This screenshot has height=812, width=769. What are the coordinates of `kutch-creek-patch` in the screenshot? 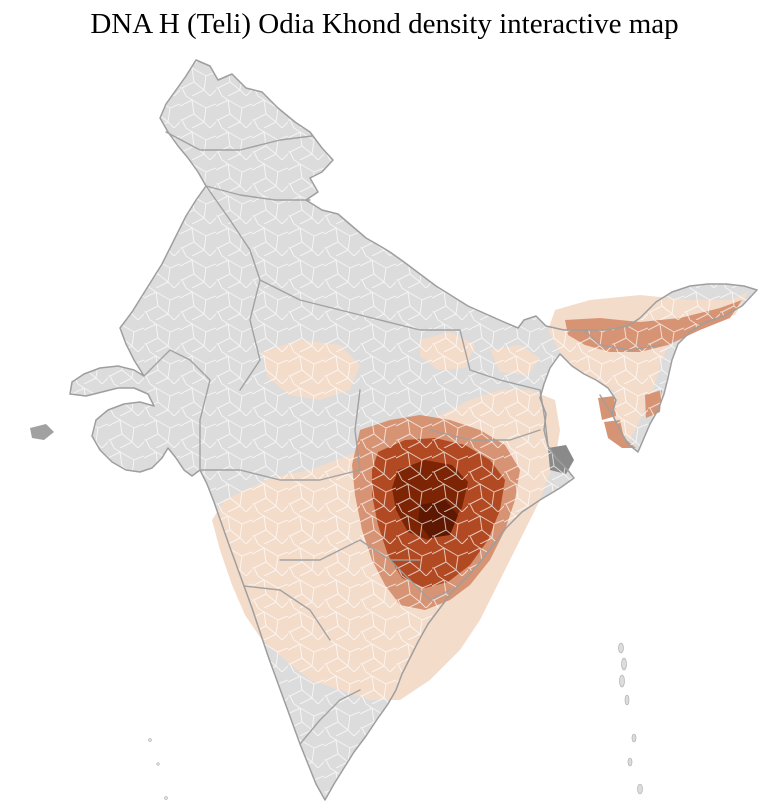 It's located at (42, 432).